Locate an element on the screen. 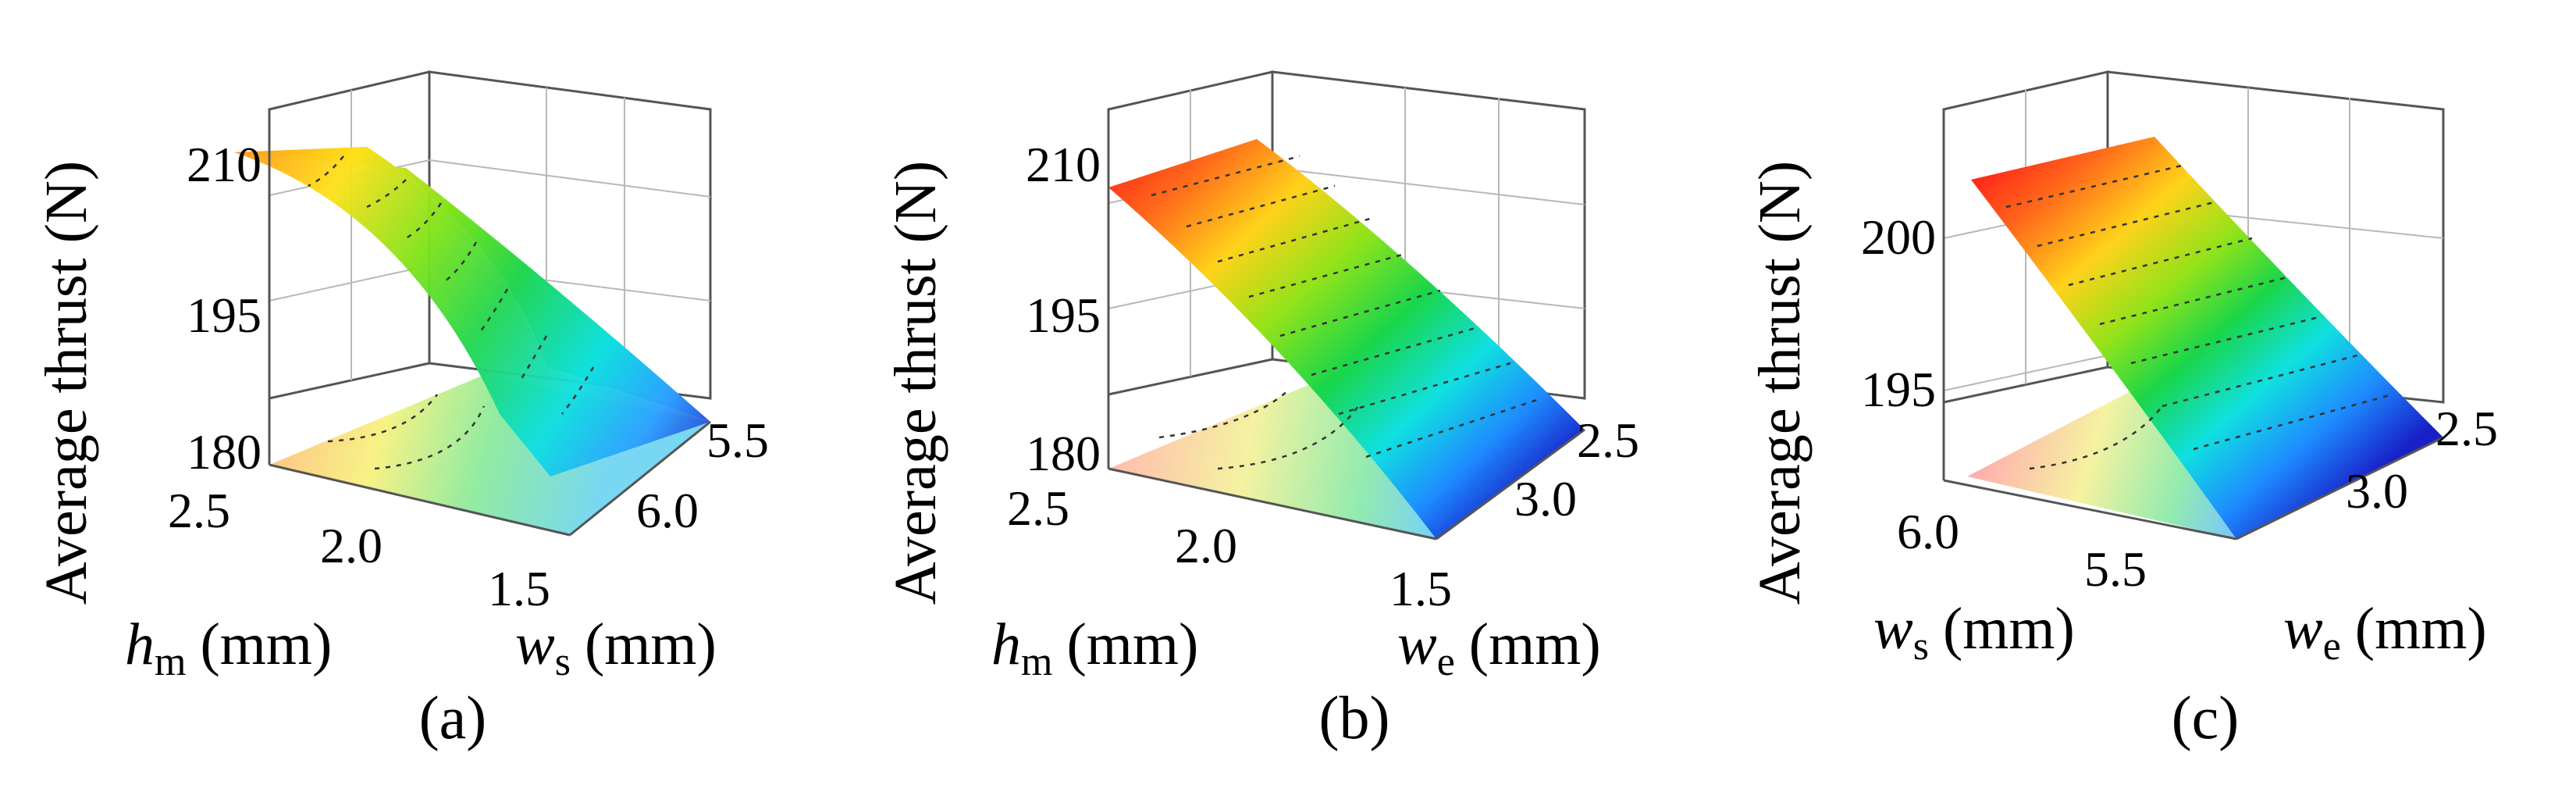 This screenshot has width=2576, height=785. panel-a-y-label: ws (mm) is located at coordinates (616, 648).